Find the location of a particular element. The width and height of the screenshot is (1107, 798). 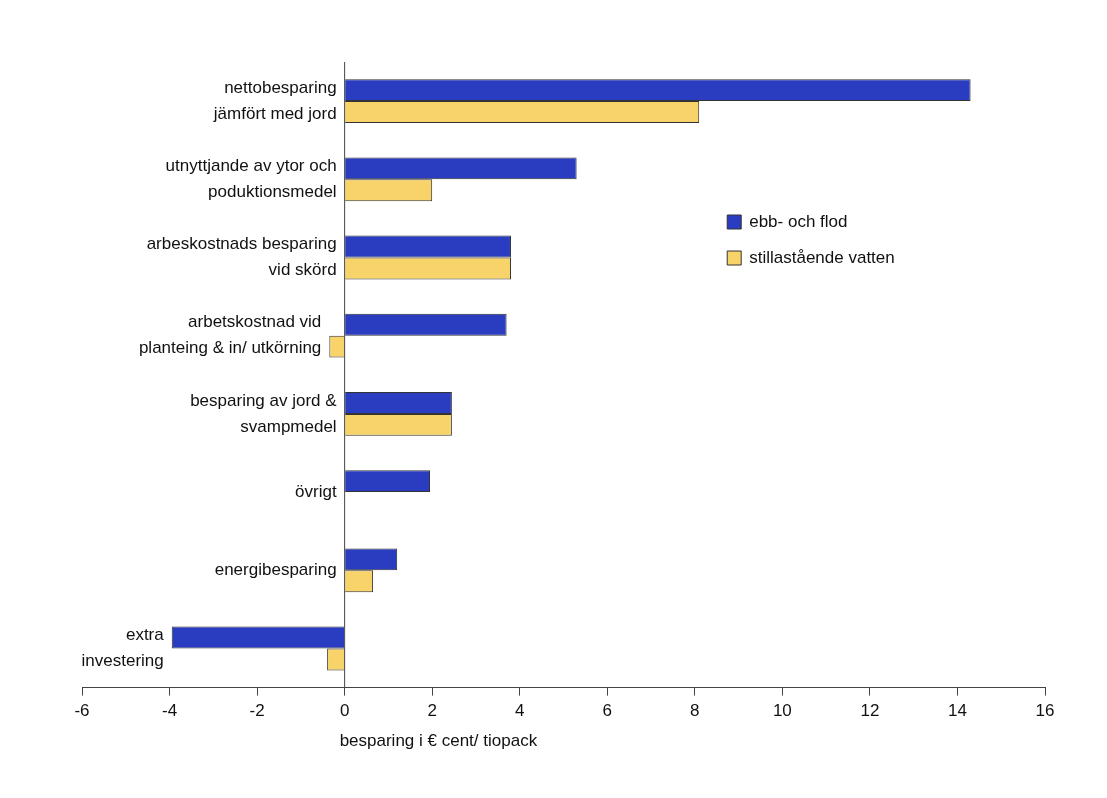

x-axis-title: besparing i € cent/ tiopack is located at coordinates (438, 740).